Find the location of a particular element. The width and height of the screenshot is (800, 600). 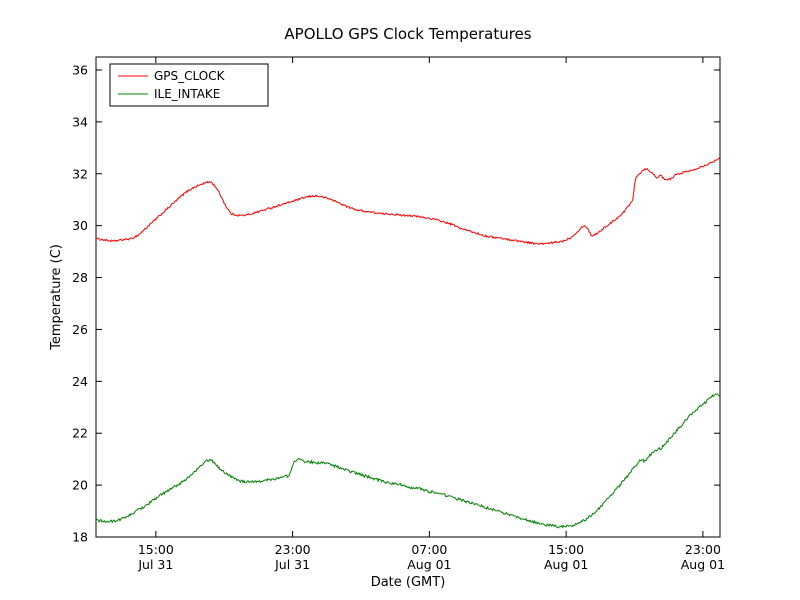

y-tick-label: 34 is located at coordinates (80, 121).